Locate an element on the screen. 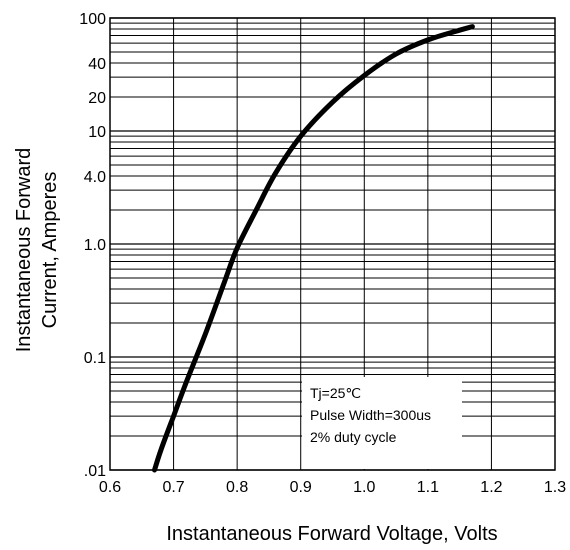 Image resolution: width=570 pixels, height=550 pixels. y-tick-label: 100 is located at coordinates (92, 19).